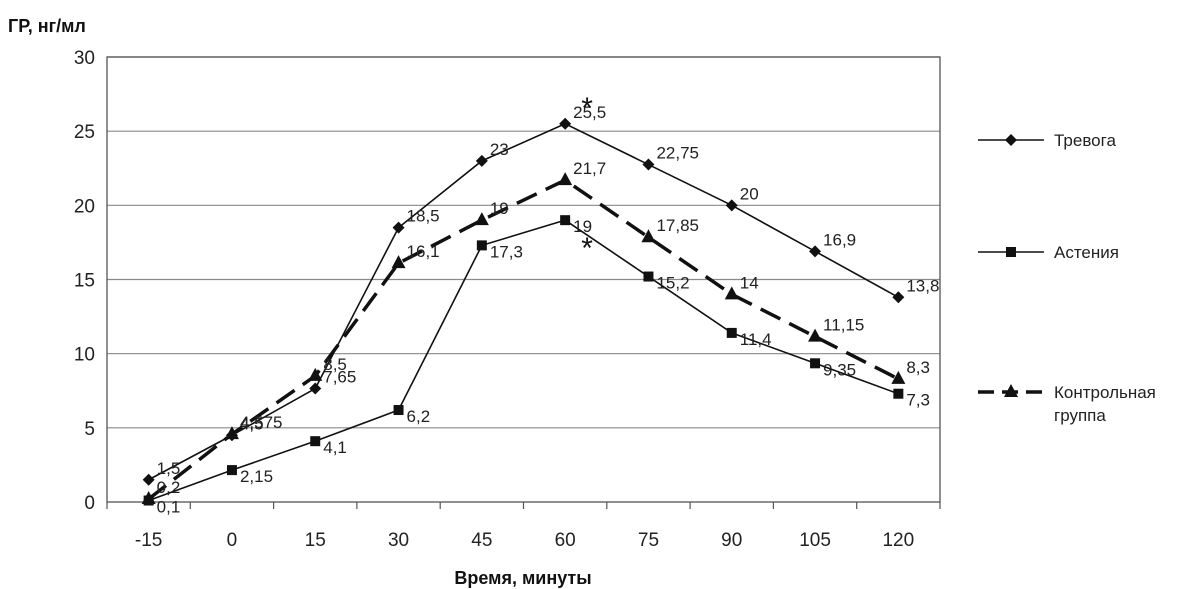 This screenshot has height=589, width=1190. What do you see at coordinates (506, 251) in the screenshot?
I see `data-label: 17,3` at bounding box center [506, 251].